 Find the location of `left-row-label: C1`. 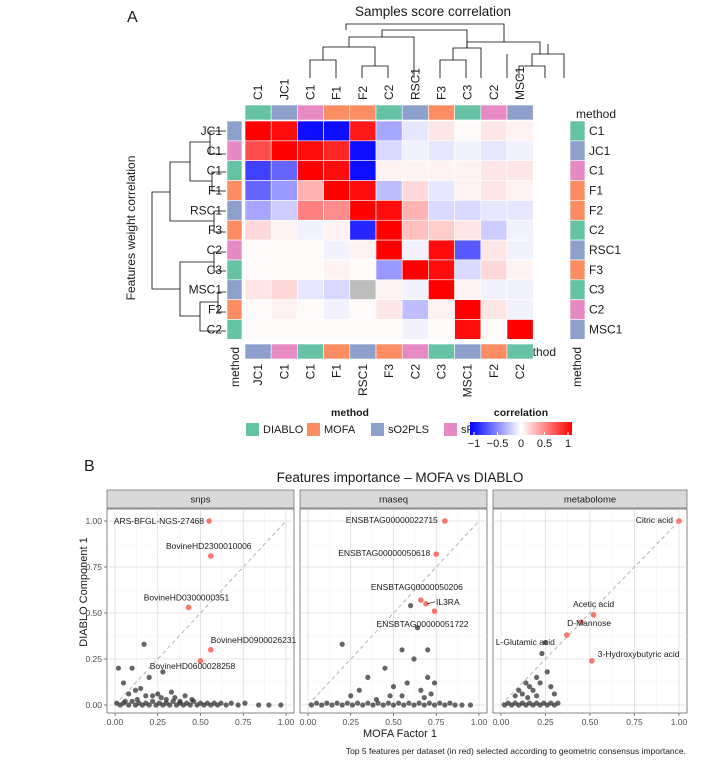

left-row-label: C1 is located at coordinates (215, 151).